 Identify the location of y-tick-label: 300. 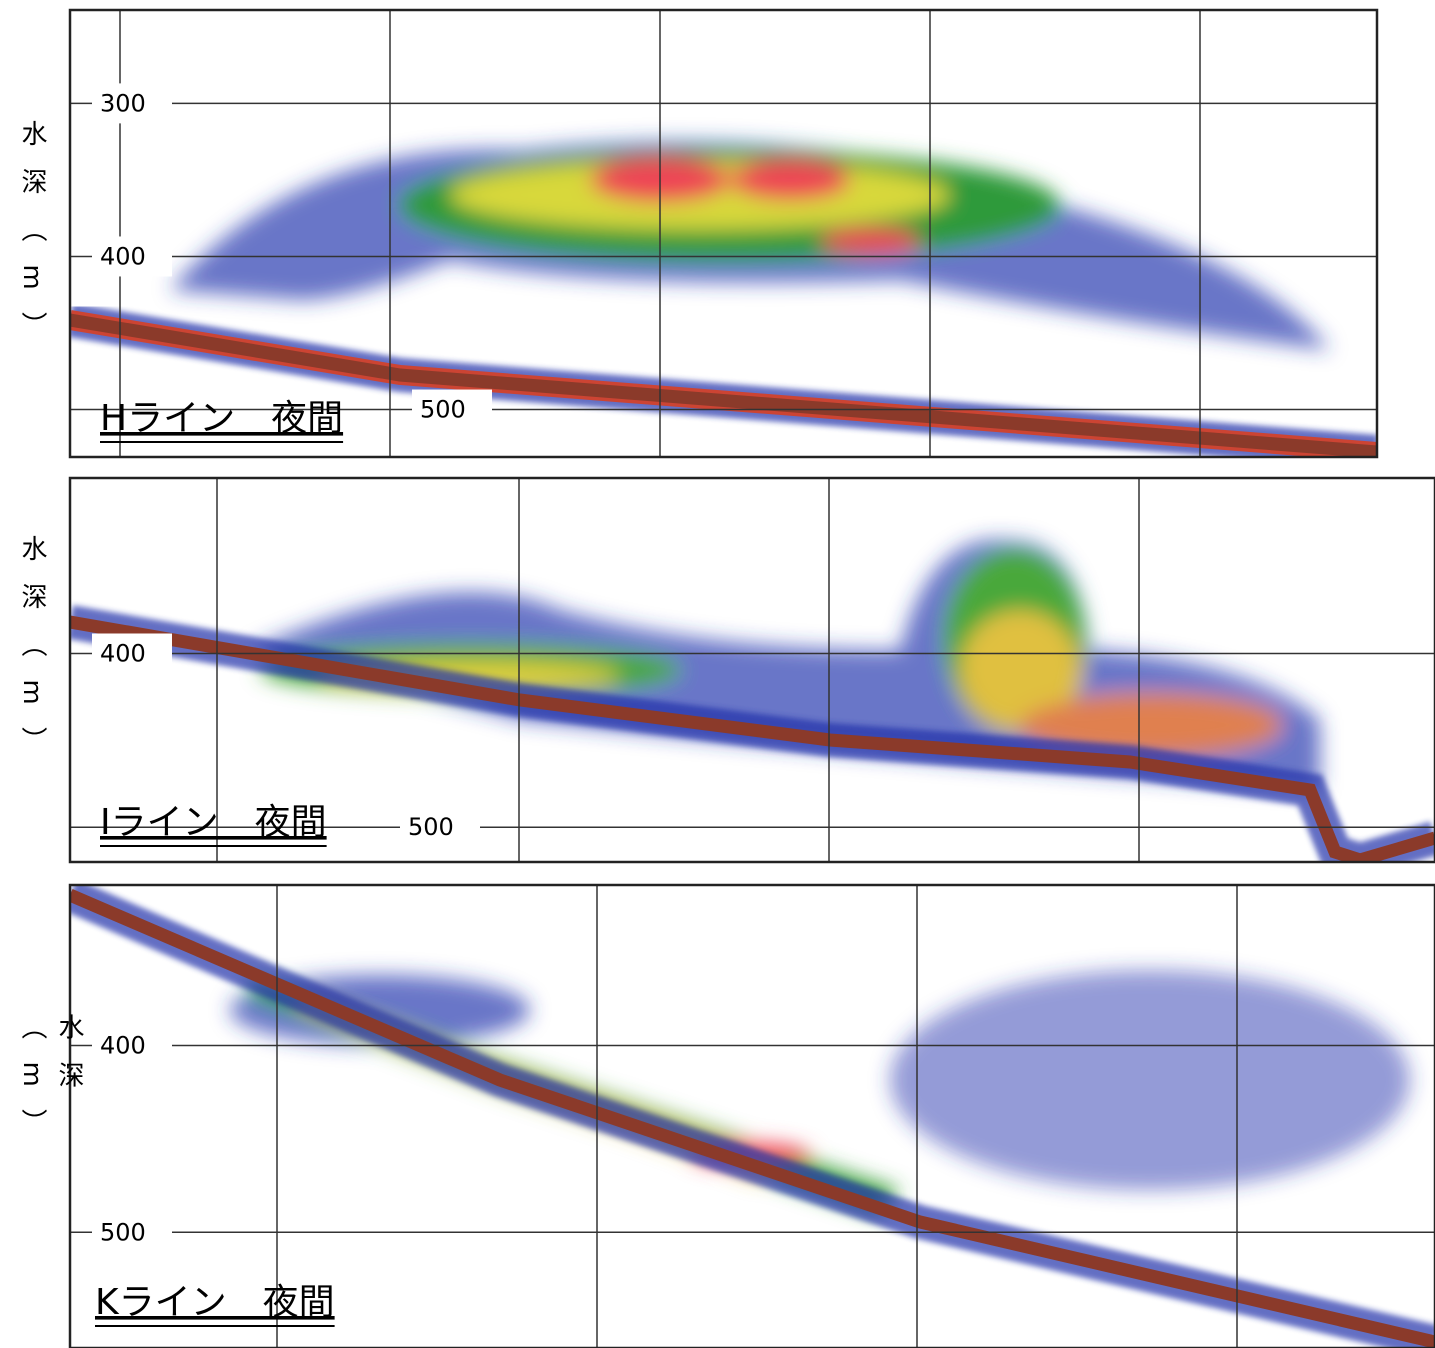
(123, 103).